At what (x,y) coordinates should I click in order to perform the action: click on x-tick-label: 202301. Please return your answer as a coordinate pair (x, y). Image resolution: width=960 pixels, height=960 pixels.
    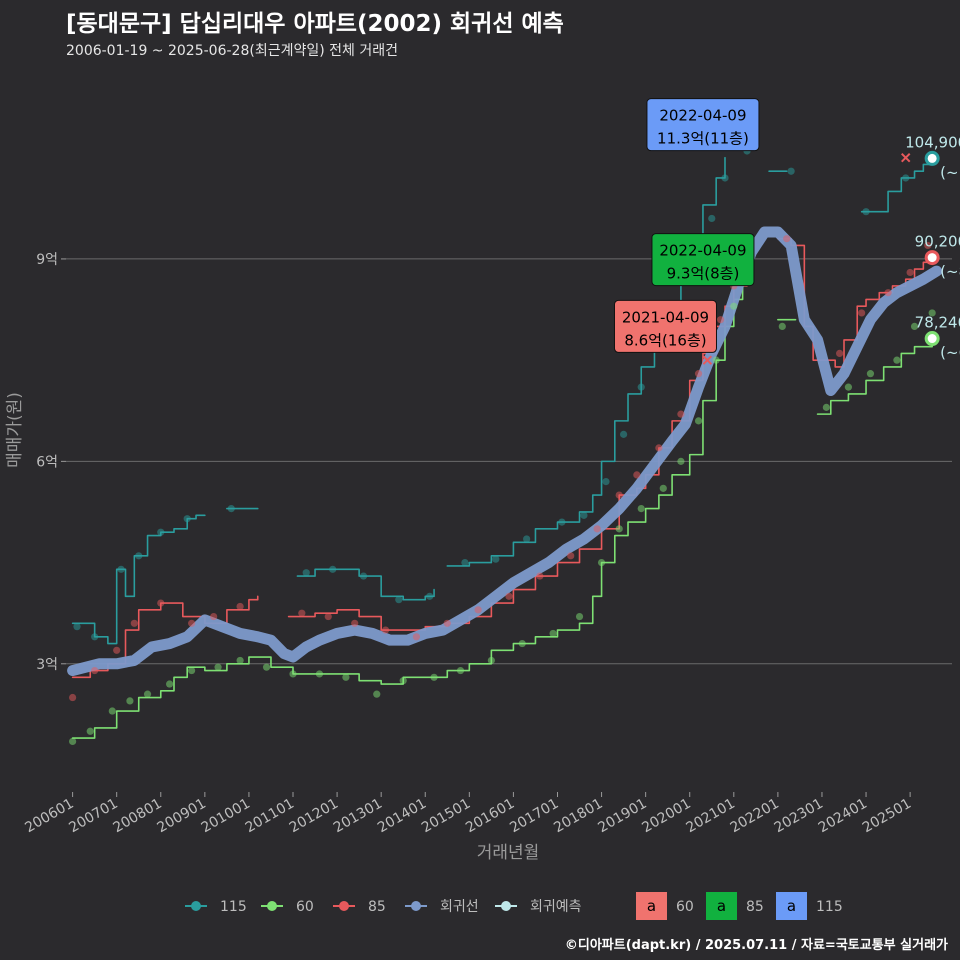
    Looking at the image, I should click on (799, 816).